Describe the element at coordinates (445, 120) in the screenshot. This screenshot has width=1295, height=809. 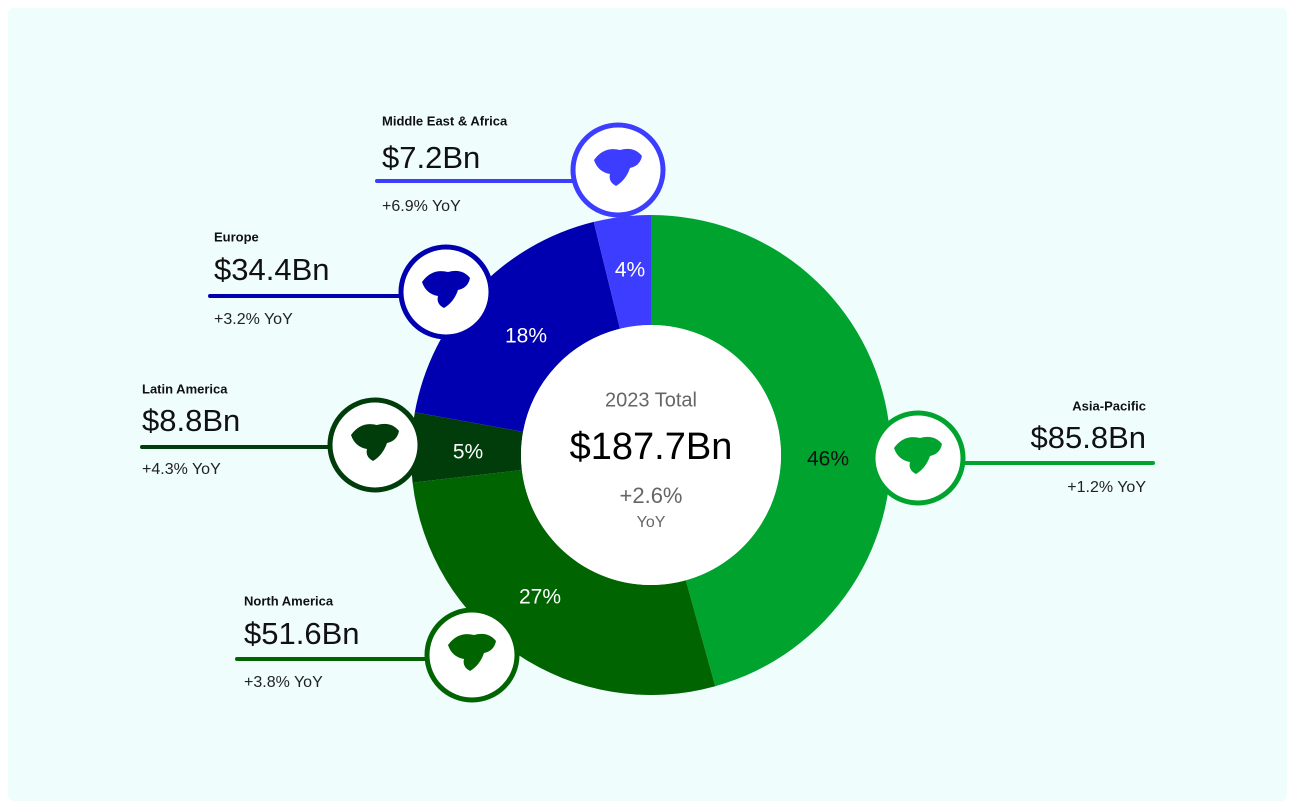
I see `region-name: Middle East & Africa` at that location.